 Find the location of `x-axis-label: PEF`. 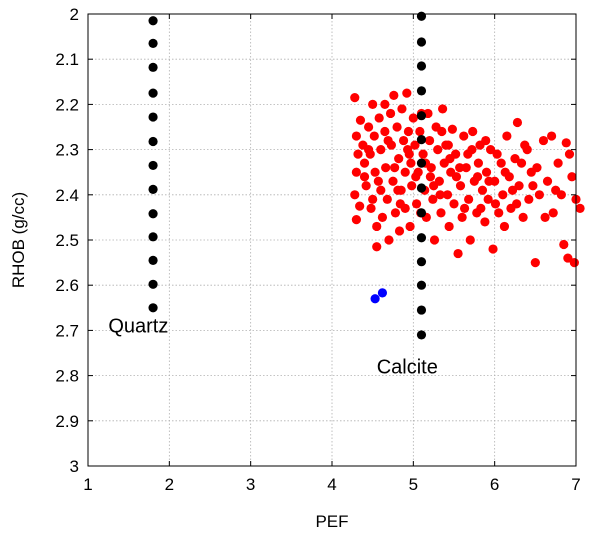

x-axis-label: PEF is located at coordinates (331, 521).